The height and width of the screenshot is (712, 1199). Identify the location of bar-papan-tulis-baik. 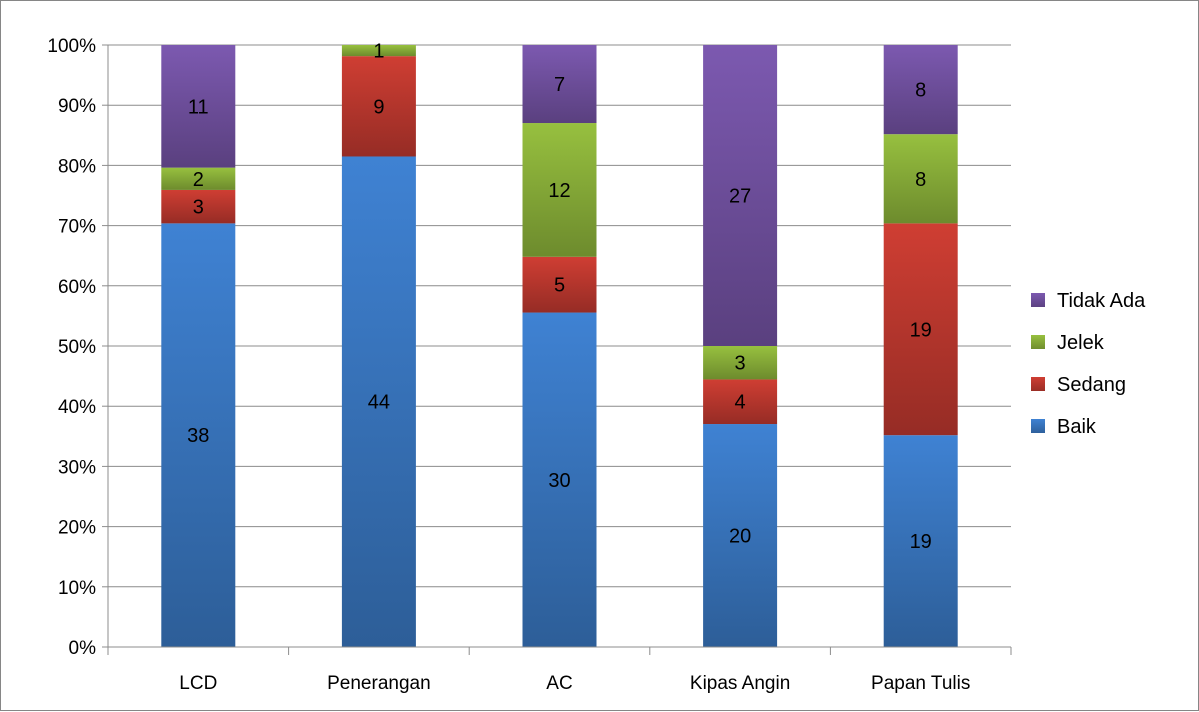
(920, 541).